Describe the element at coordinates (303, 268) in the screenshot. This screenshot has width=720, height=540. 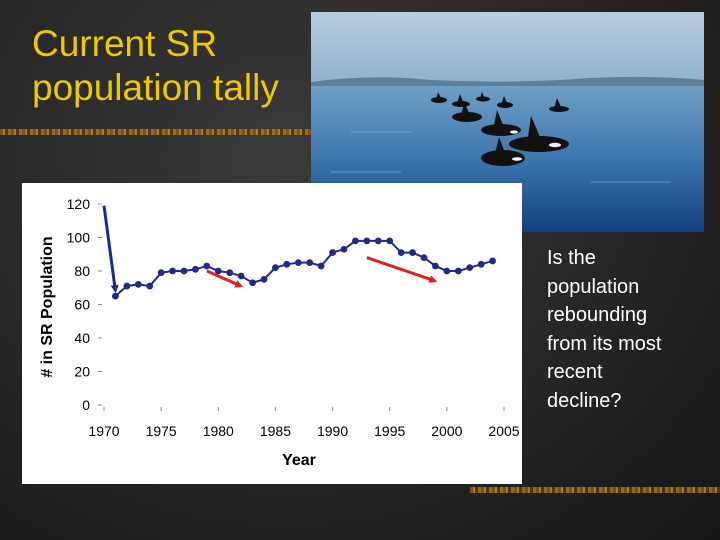
I see `population-line` at that location.